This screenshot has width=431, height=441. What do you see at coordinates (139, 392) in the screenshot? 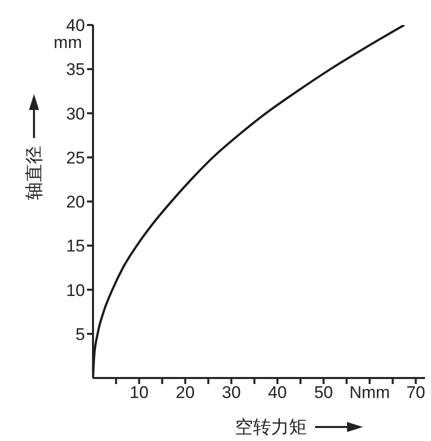
I see `x-tick-label: 10` at bounding box center [139, 392].